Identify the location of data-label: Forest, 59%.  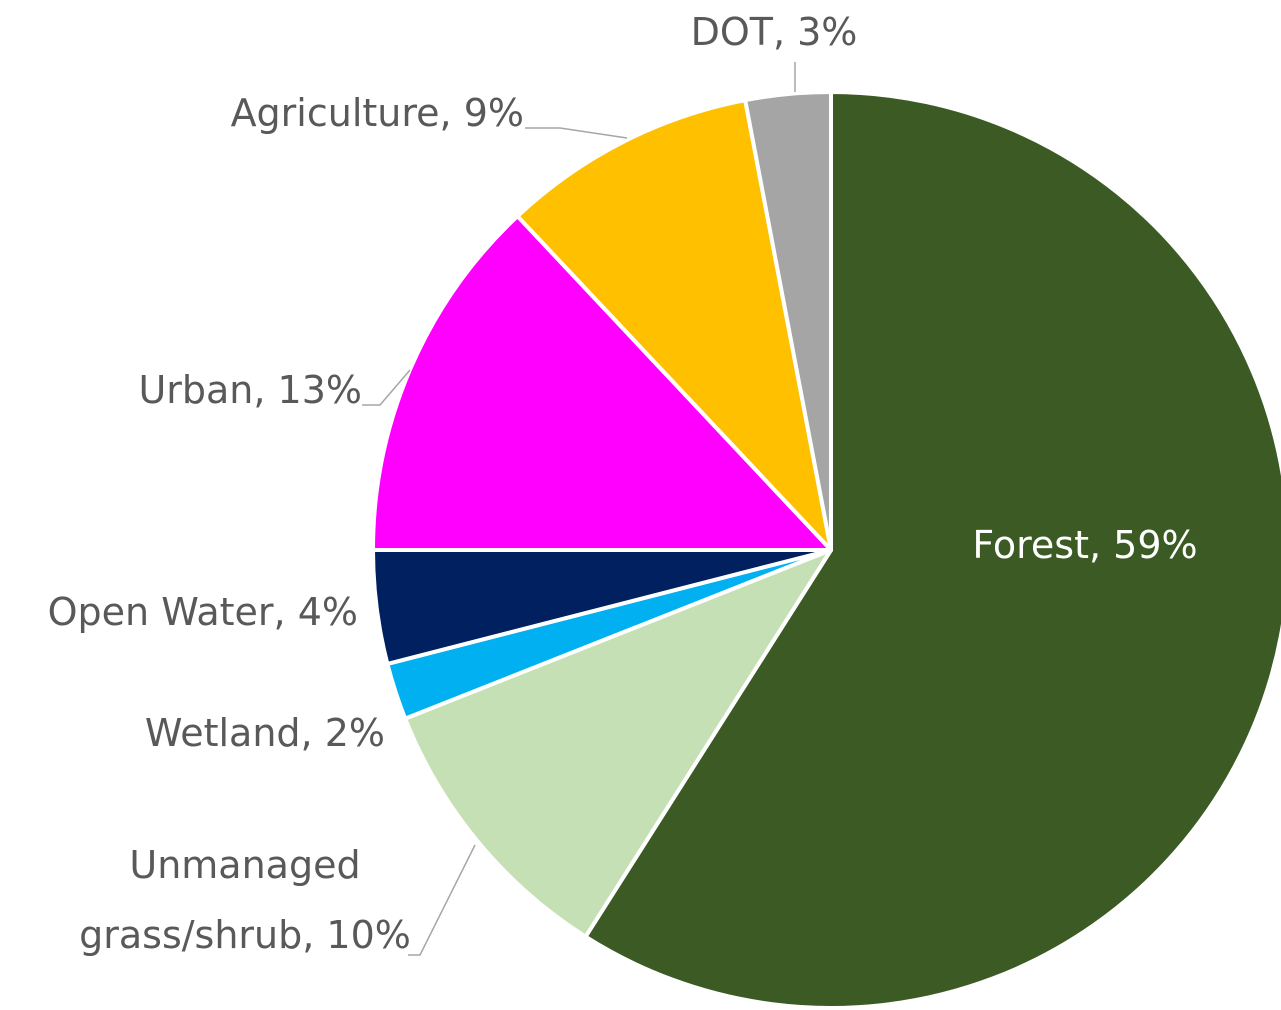
(1085, 545).